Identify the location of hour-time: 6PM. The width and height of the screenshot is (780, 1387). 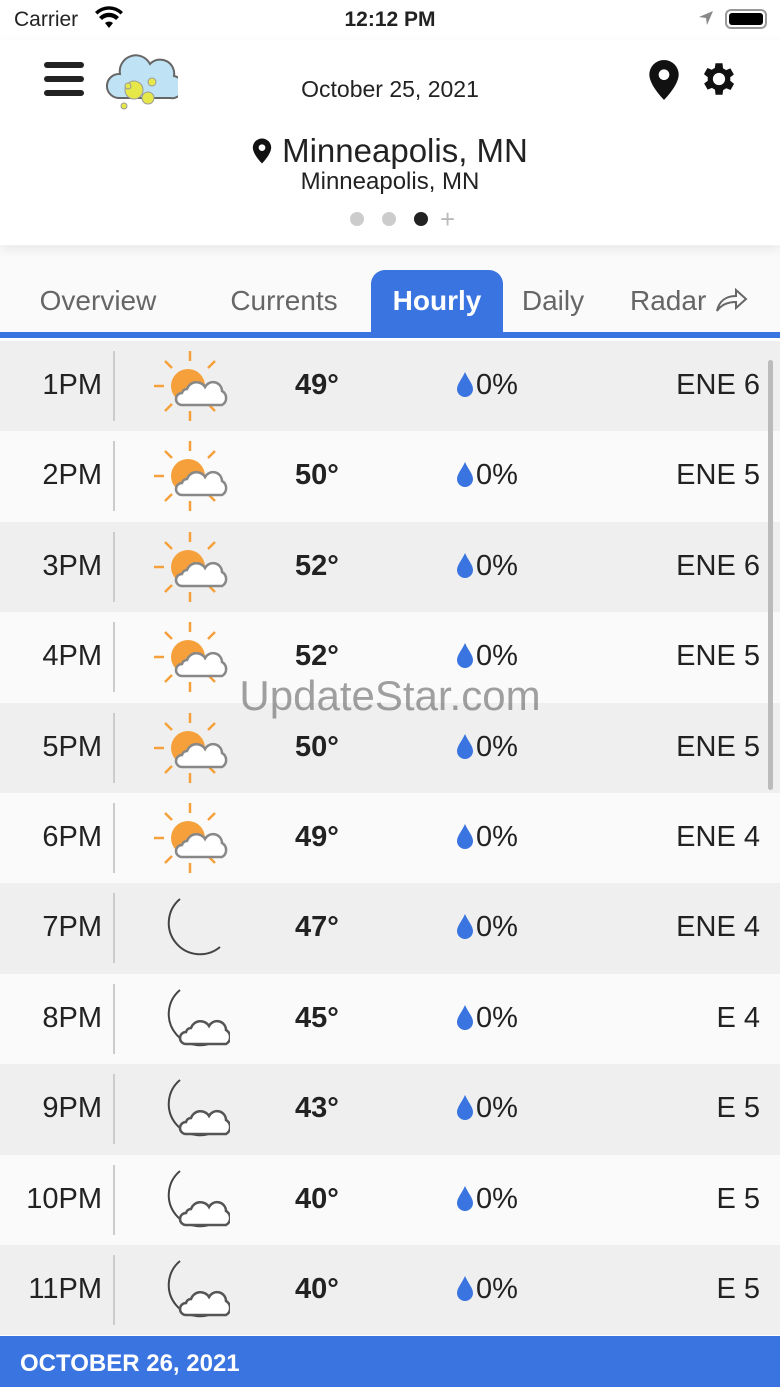
(72, 836).